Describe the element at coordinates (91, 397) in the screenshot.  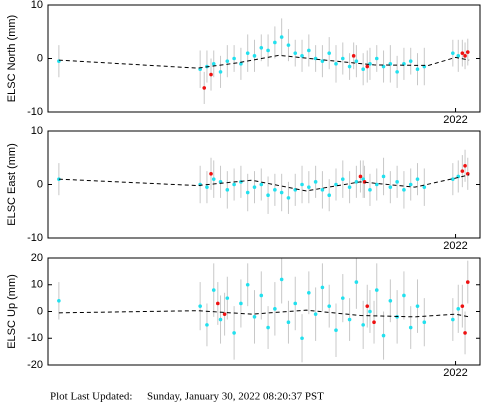
I see `footer-label: Plot Last Updated:` at that location.